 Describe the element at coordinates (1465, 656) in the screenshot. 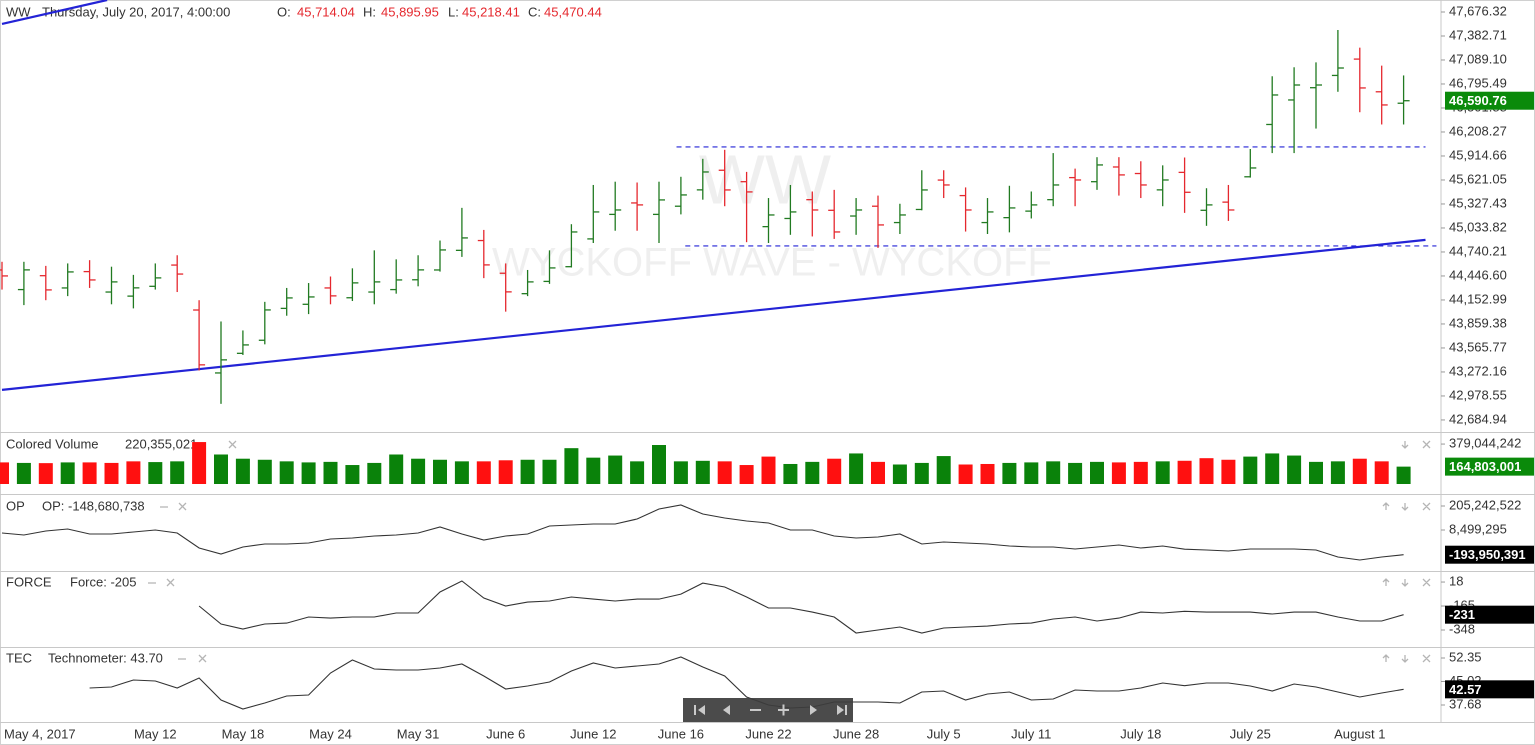

I see `y-tick-label: 52.35` at that location.